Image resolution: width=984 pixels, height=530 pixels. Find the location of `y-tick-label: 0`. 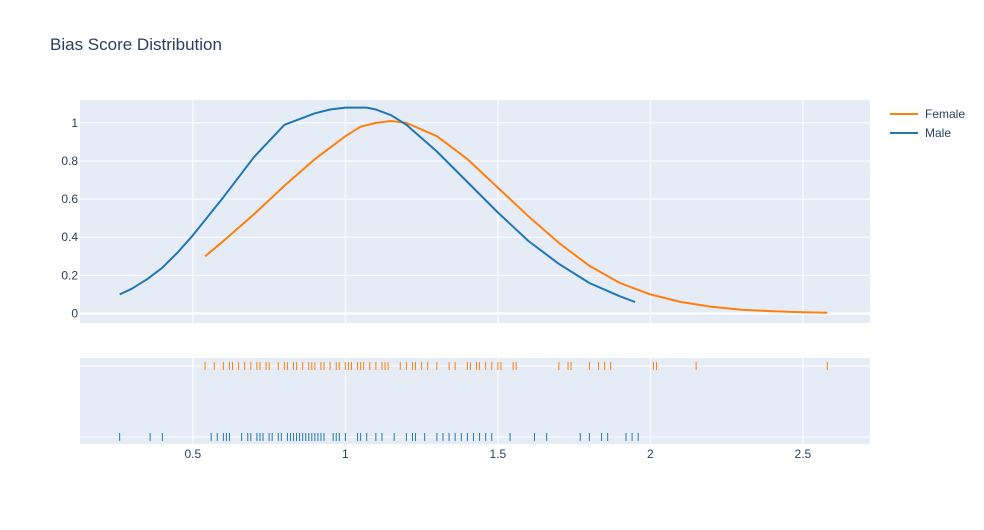

y-tick-label: 0 is located at coordinates (74, 313).